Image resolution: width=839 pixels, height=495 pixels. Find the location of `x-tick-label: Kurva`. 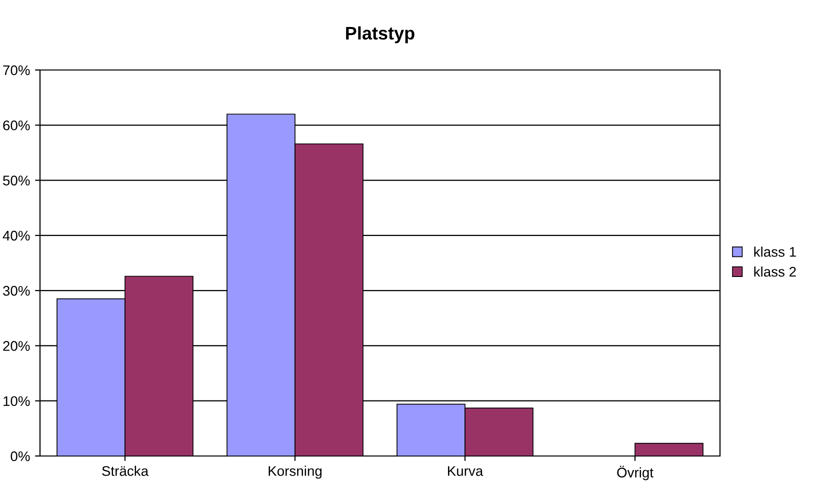

x-tick-label: Kurva is located at coordinates (466, 471).